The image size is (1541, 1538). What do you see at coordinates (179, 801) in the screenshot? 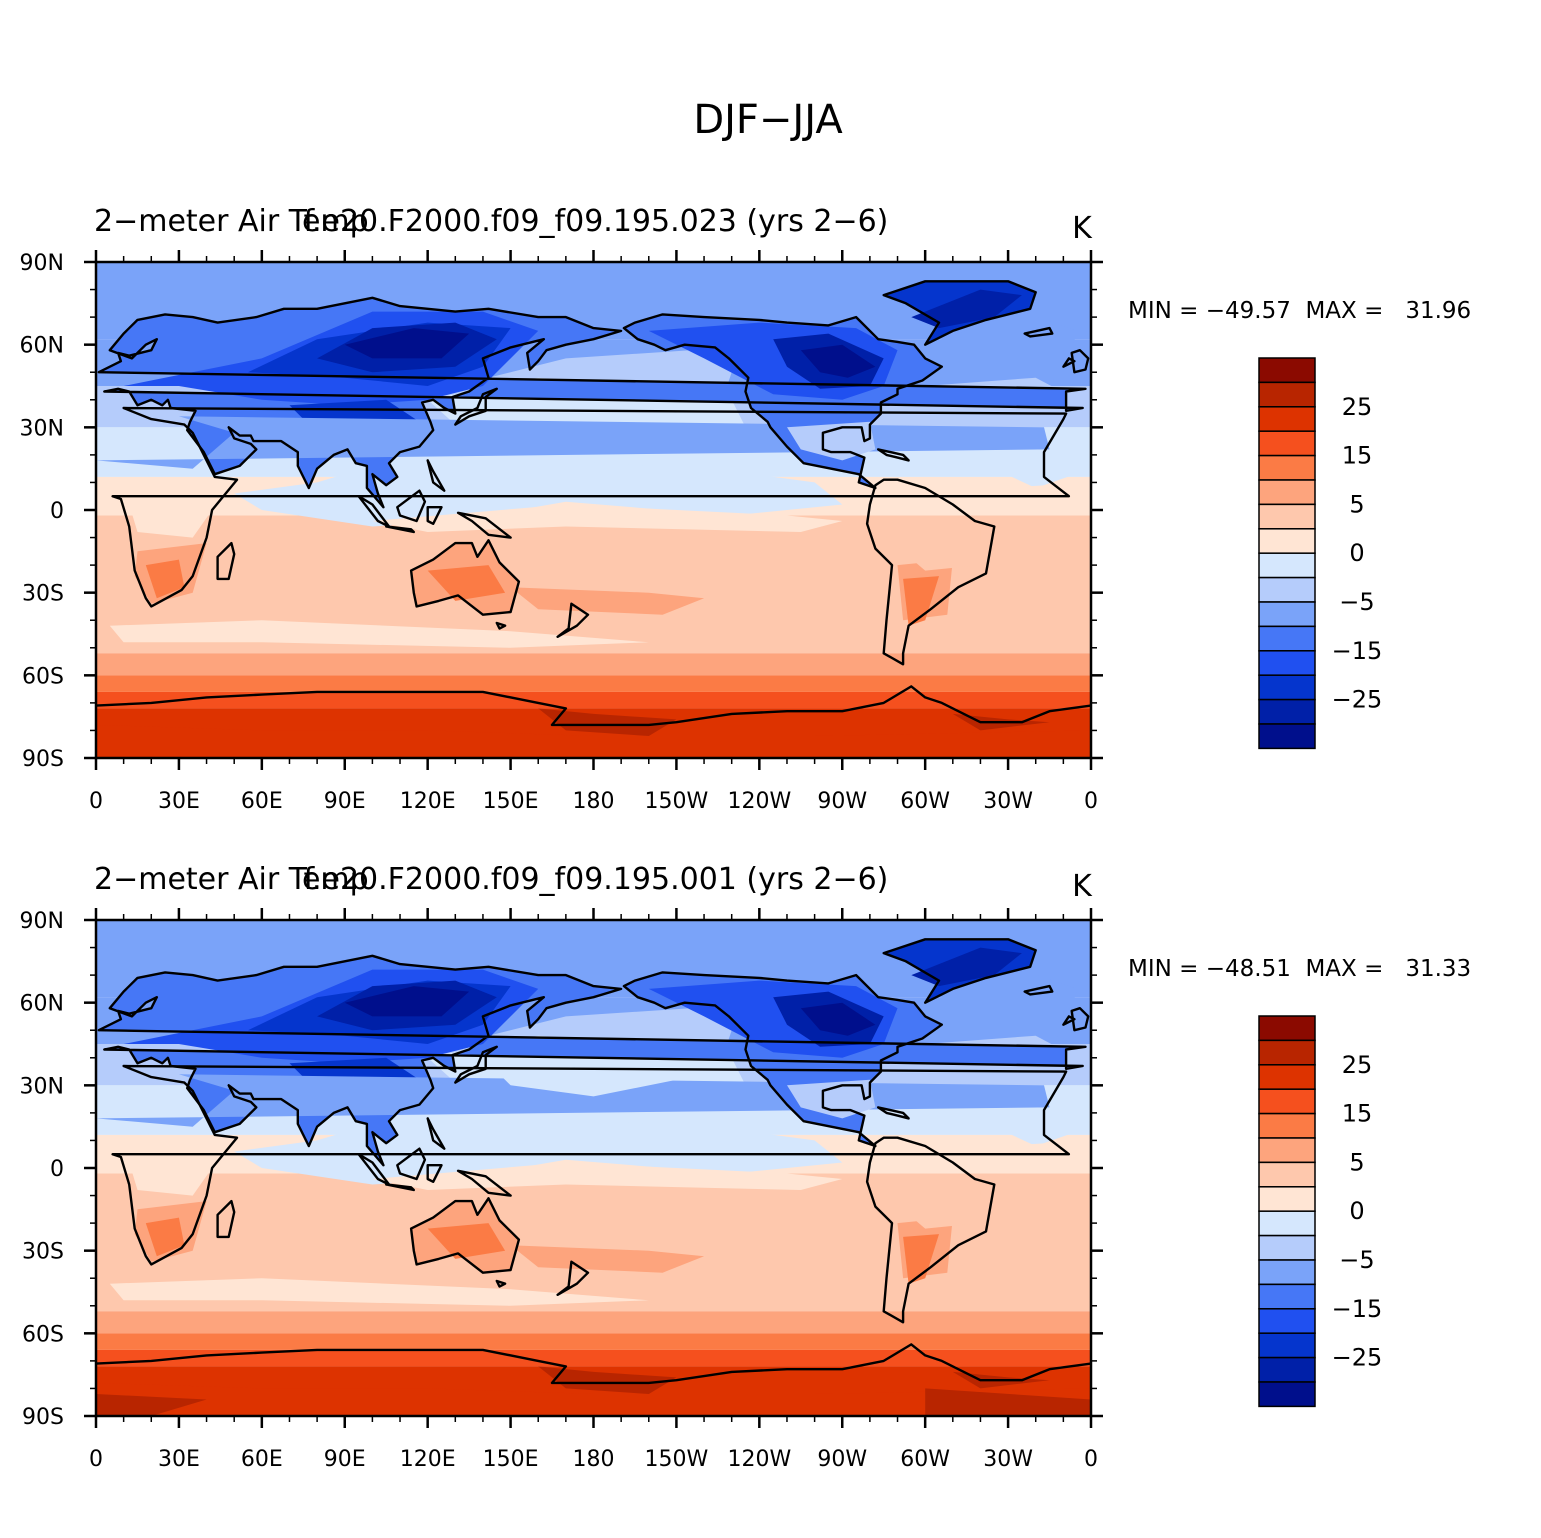
I see `x-tick-label: 30E` at bounding box center [179, 801].